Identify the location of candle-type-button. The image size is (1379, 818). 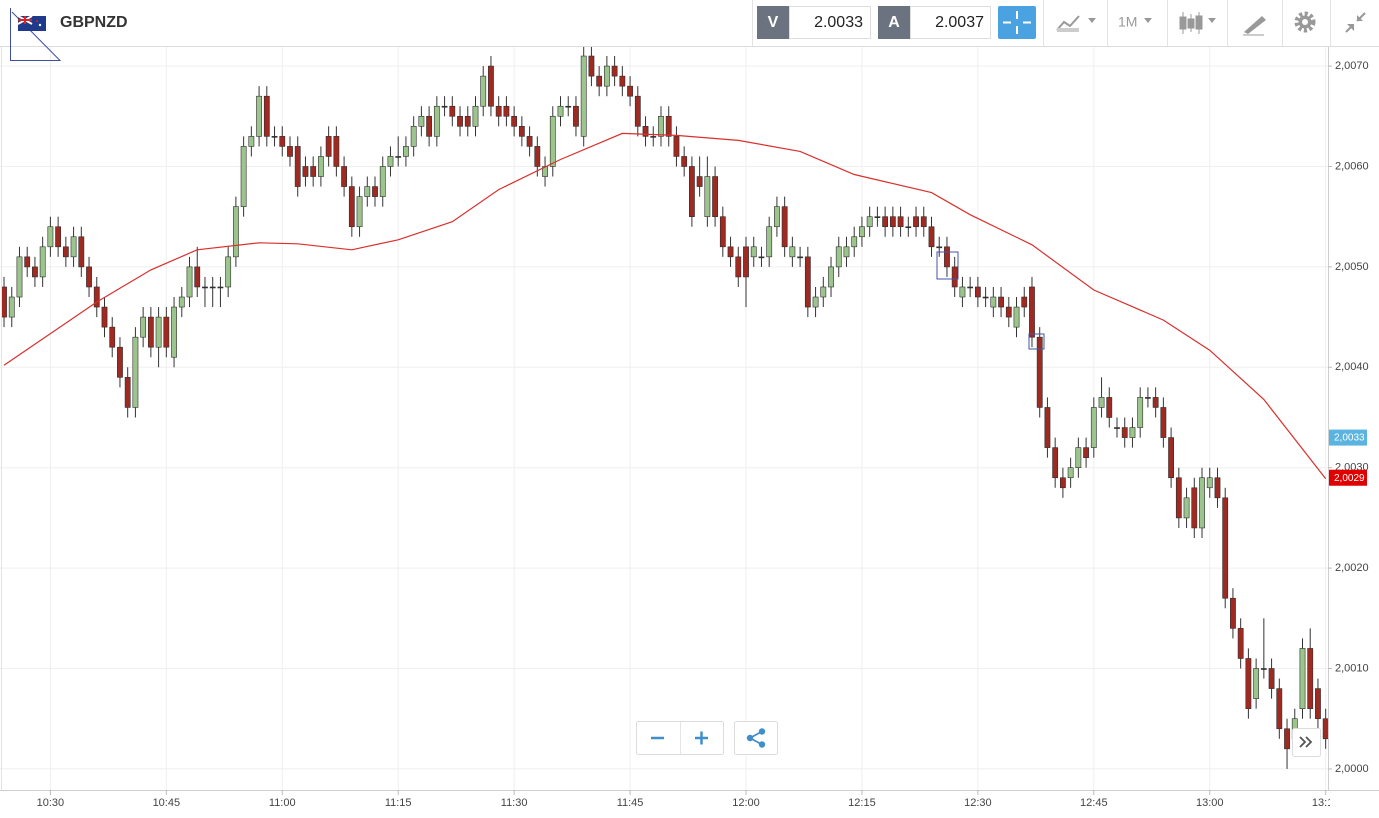
(1197, 23).